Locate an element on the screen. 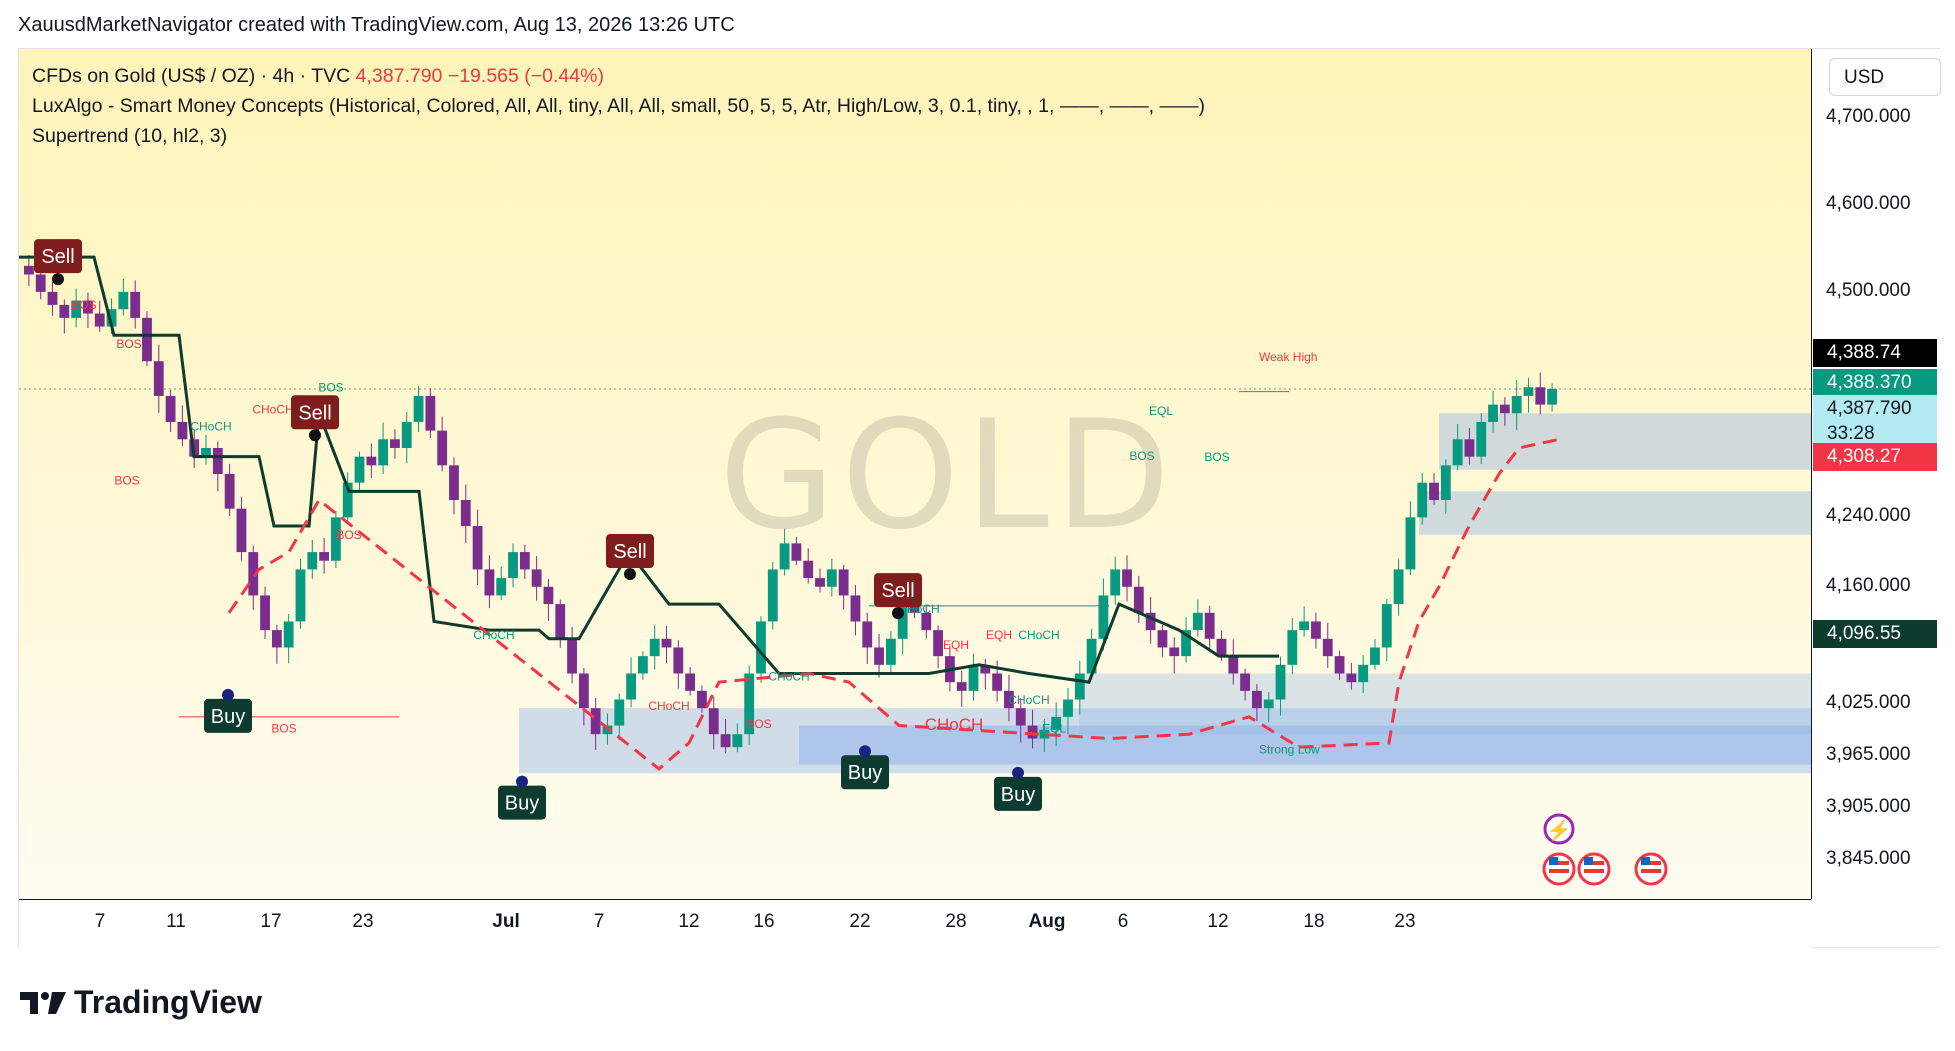  price-tick: 4,160.000 is located at coordinates (1868, 585).